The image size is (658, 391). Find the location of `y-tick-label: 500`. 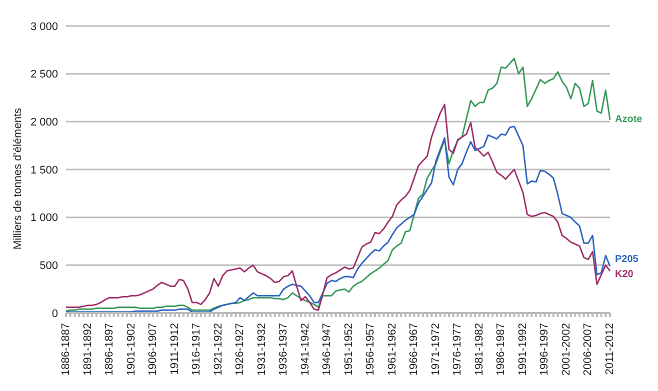

y-tick-label: 500 is located at coordinates (49, 266).